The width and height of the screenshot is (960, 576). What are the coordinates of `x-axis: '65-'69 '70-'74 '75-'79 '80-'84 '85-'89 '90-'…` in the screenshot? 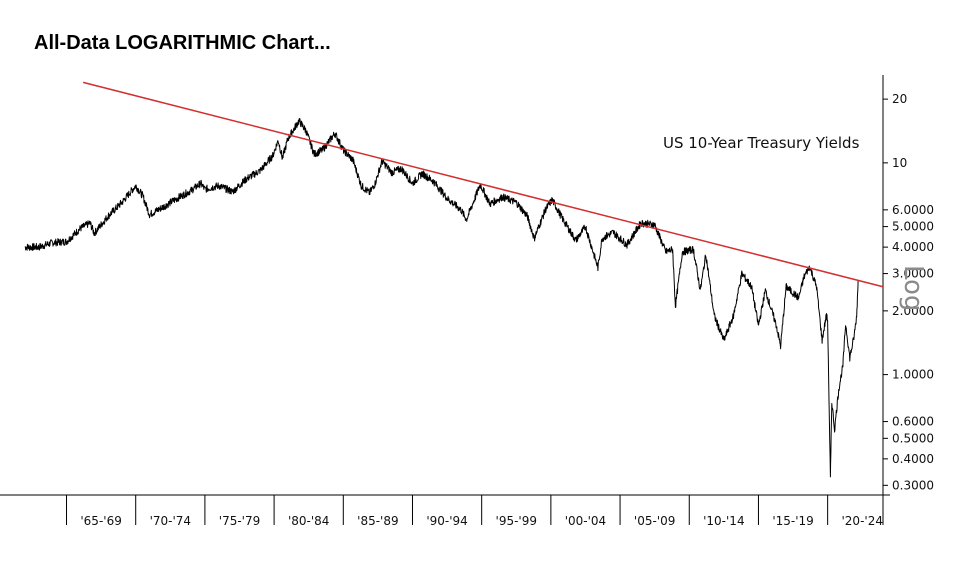 It's located at (445, 511).